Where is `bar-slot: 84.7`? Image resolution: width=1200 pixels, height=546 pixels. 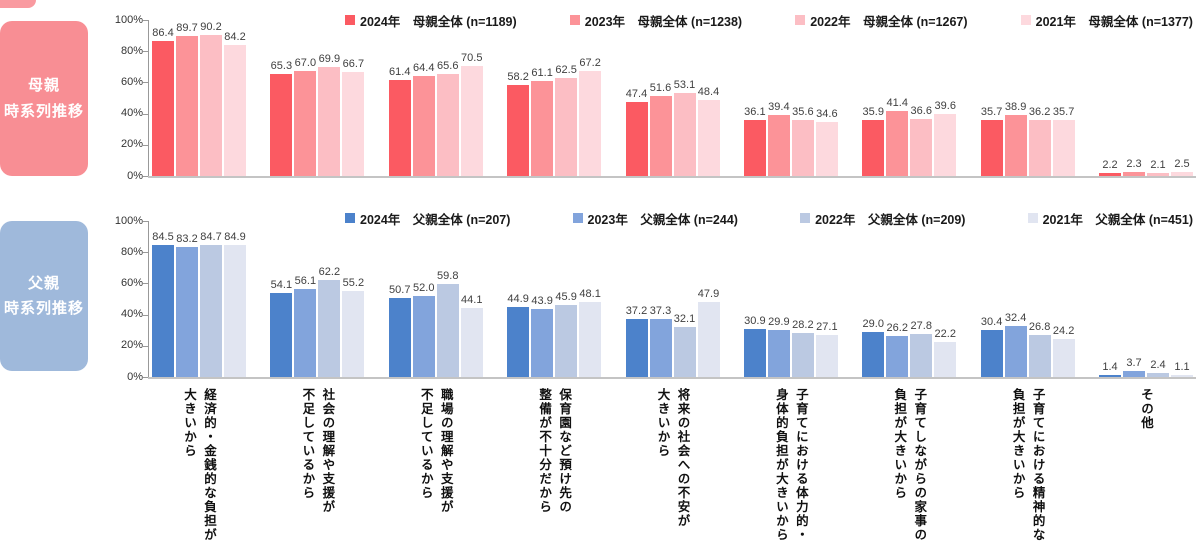 bar-slot: 84.7 is located at coordinates (211, 299).